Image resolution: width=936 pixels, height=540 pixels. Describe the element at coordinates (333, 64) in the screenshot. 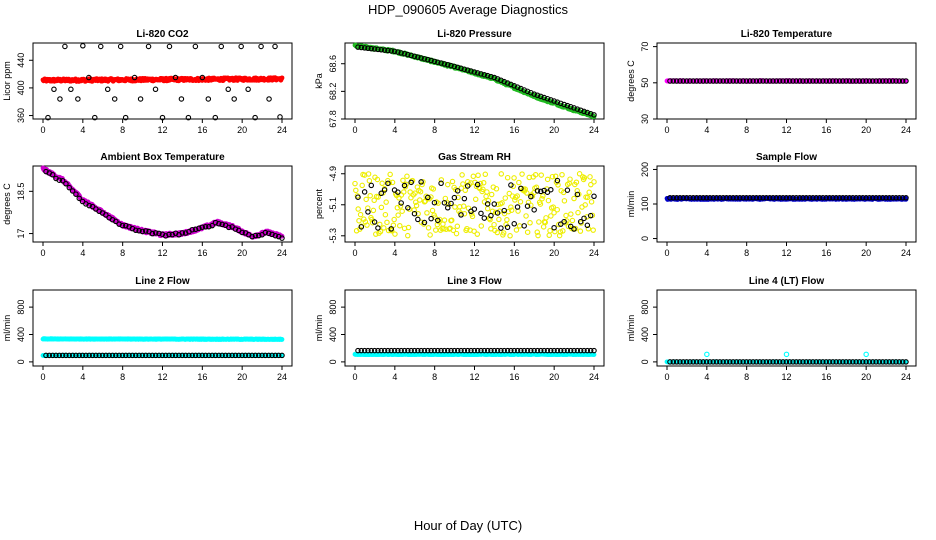

I see `y-tick-label: 68.6` at that location.